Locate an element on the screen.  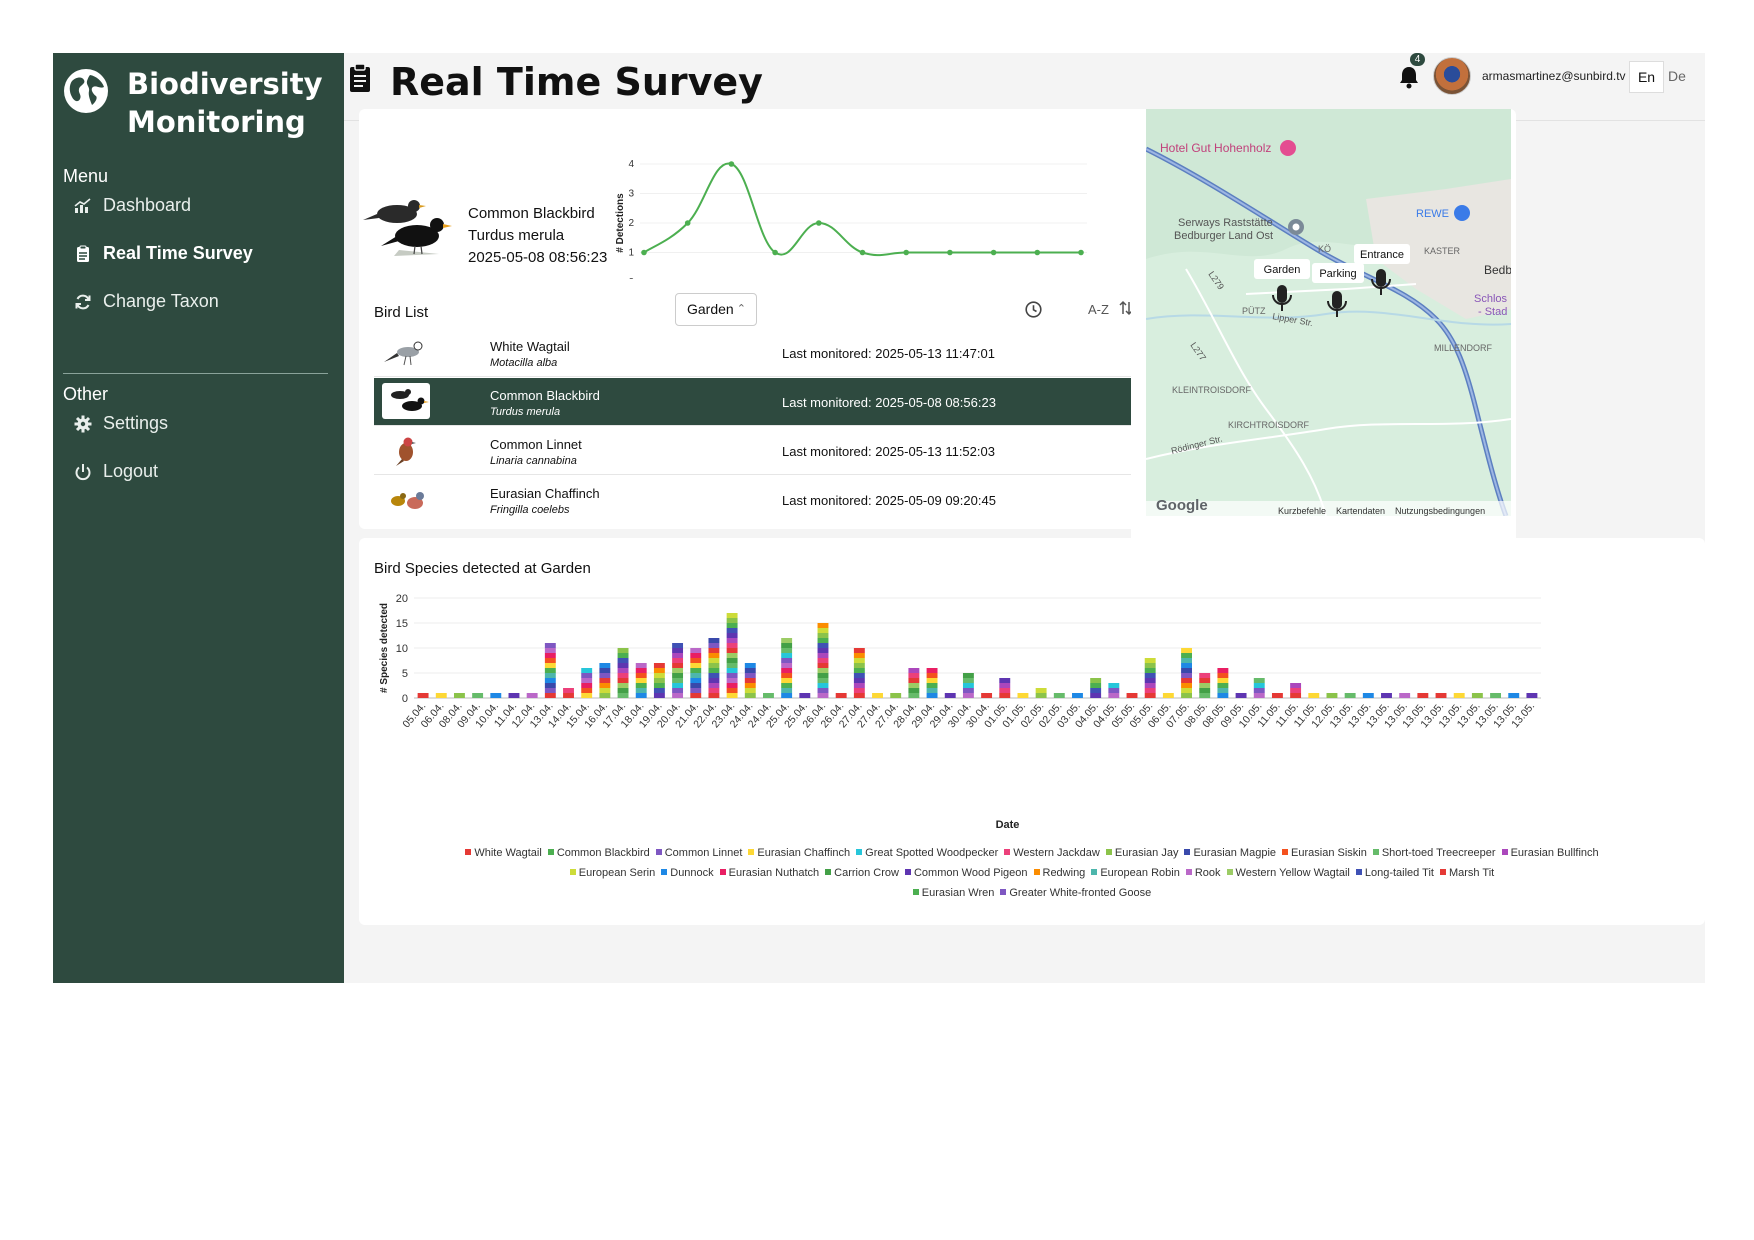
google-logo: Google is located at coordinates (1182, 505).